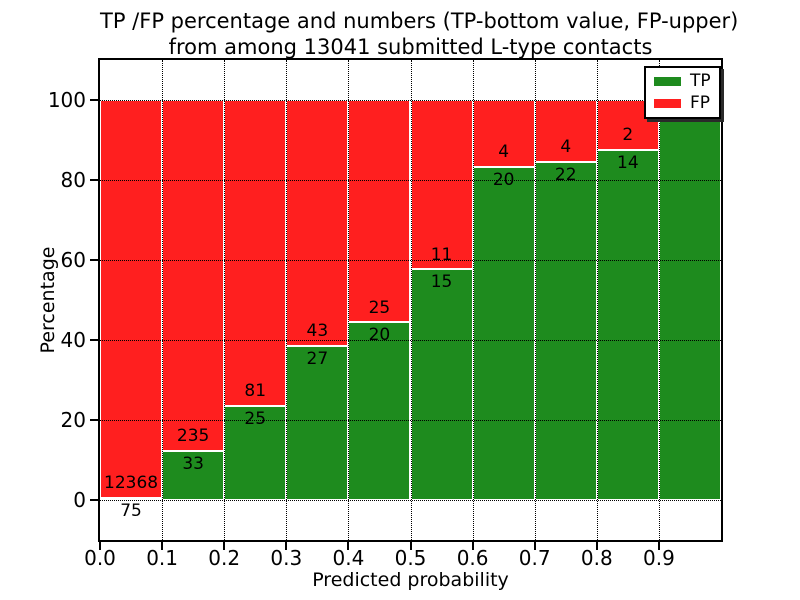 This screenshot has width=800, height=600. Describe the element at coordinates (565, 174) in the screenshot. I see `tp-count-label: 22` at that location.